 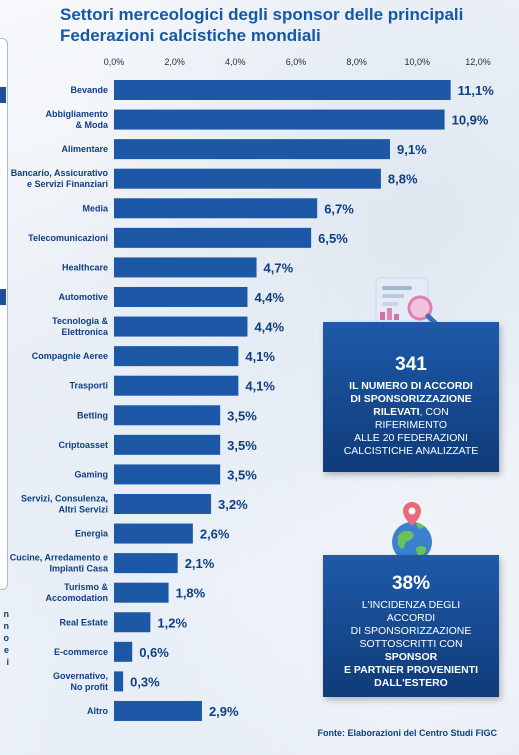 I want to click on category-label-line: Criptoasset, so click(x=83, y=445).